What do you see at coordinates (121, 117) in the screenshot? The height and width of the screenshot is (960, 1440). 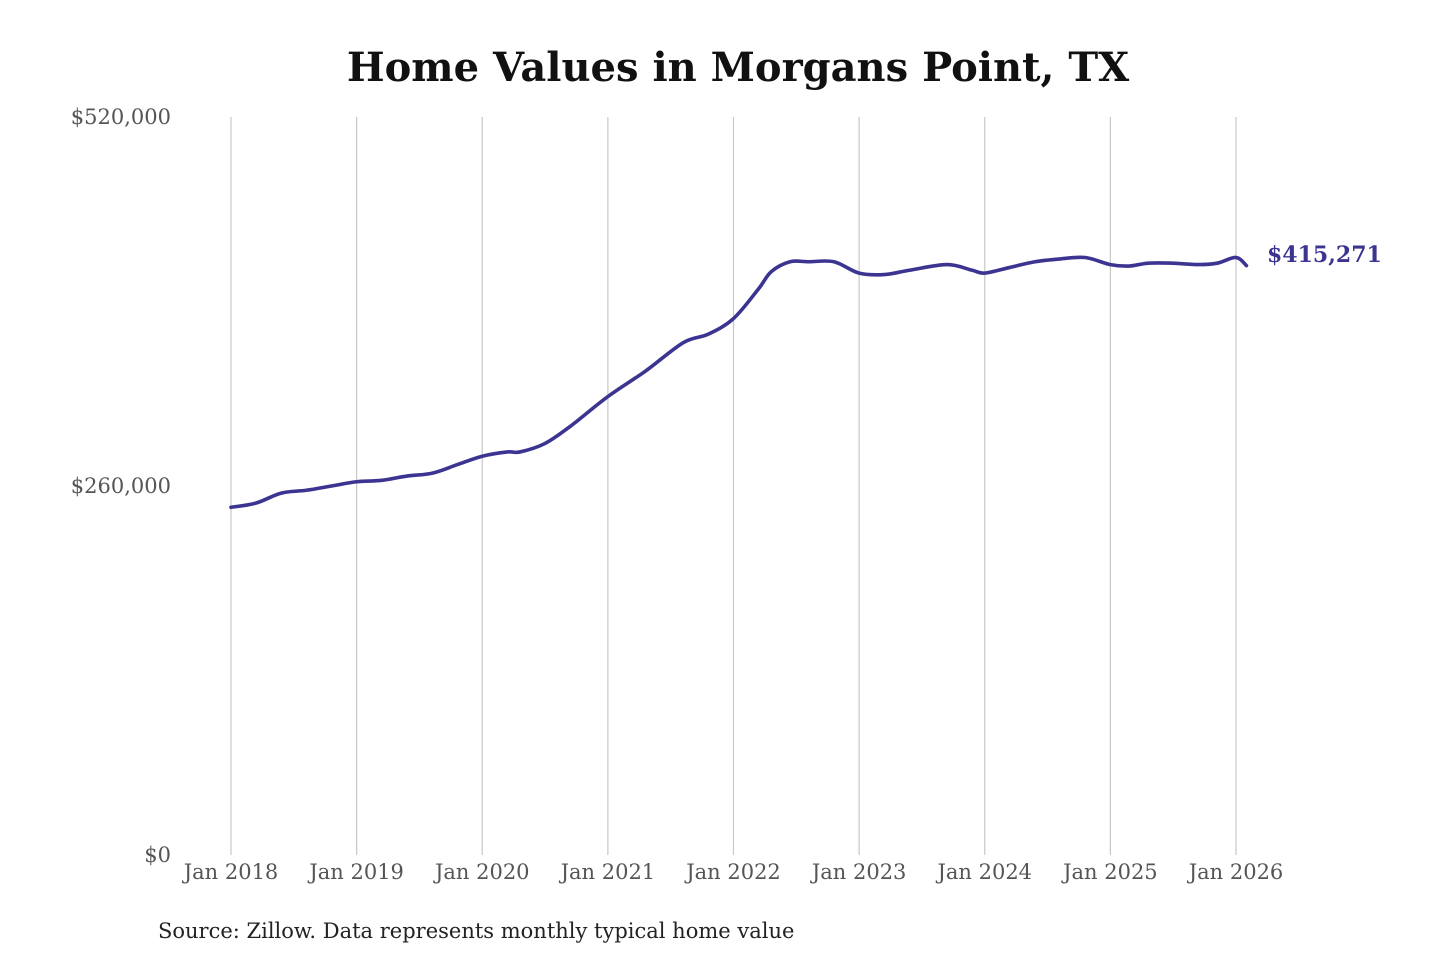 I see `y-tick-label: $520,000` at bounding box center [121, 117].